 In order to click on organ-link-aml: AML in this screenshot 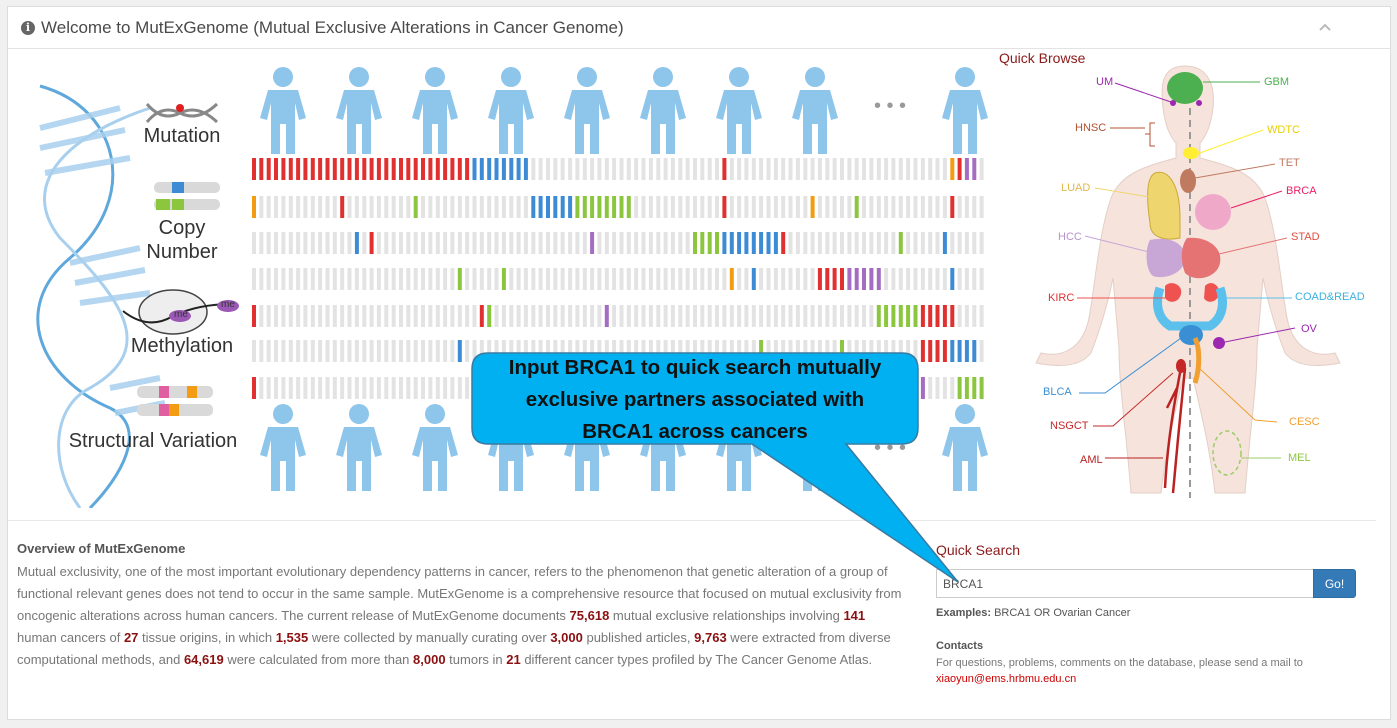, I will do `click(1091, 460)`.